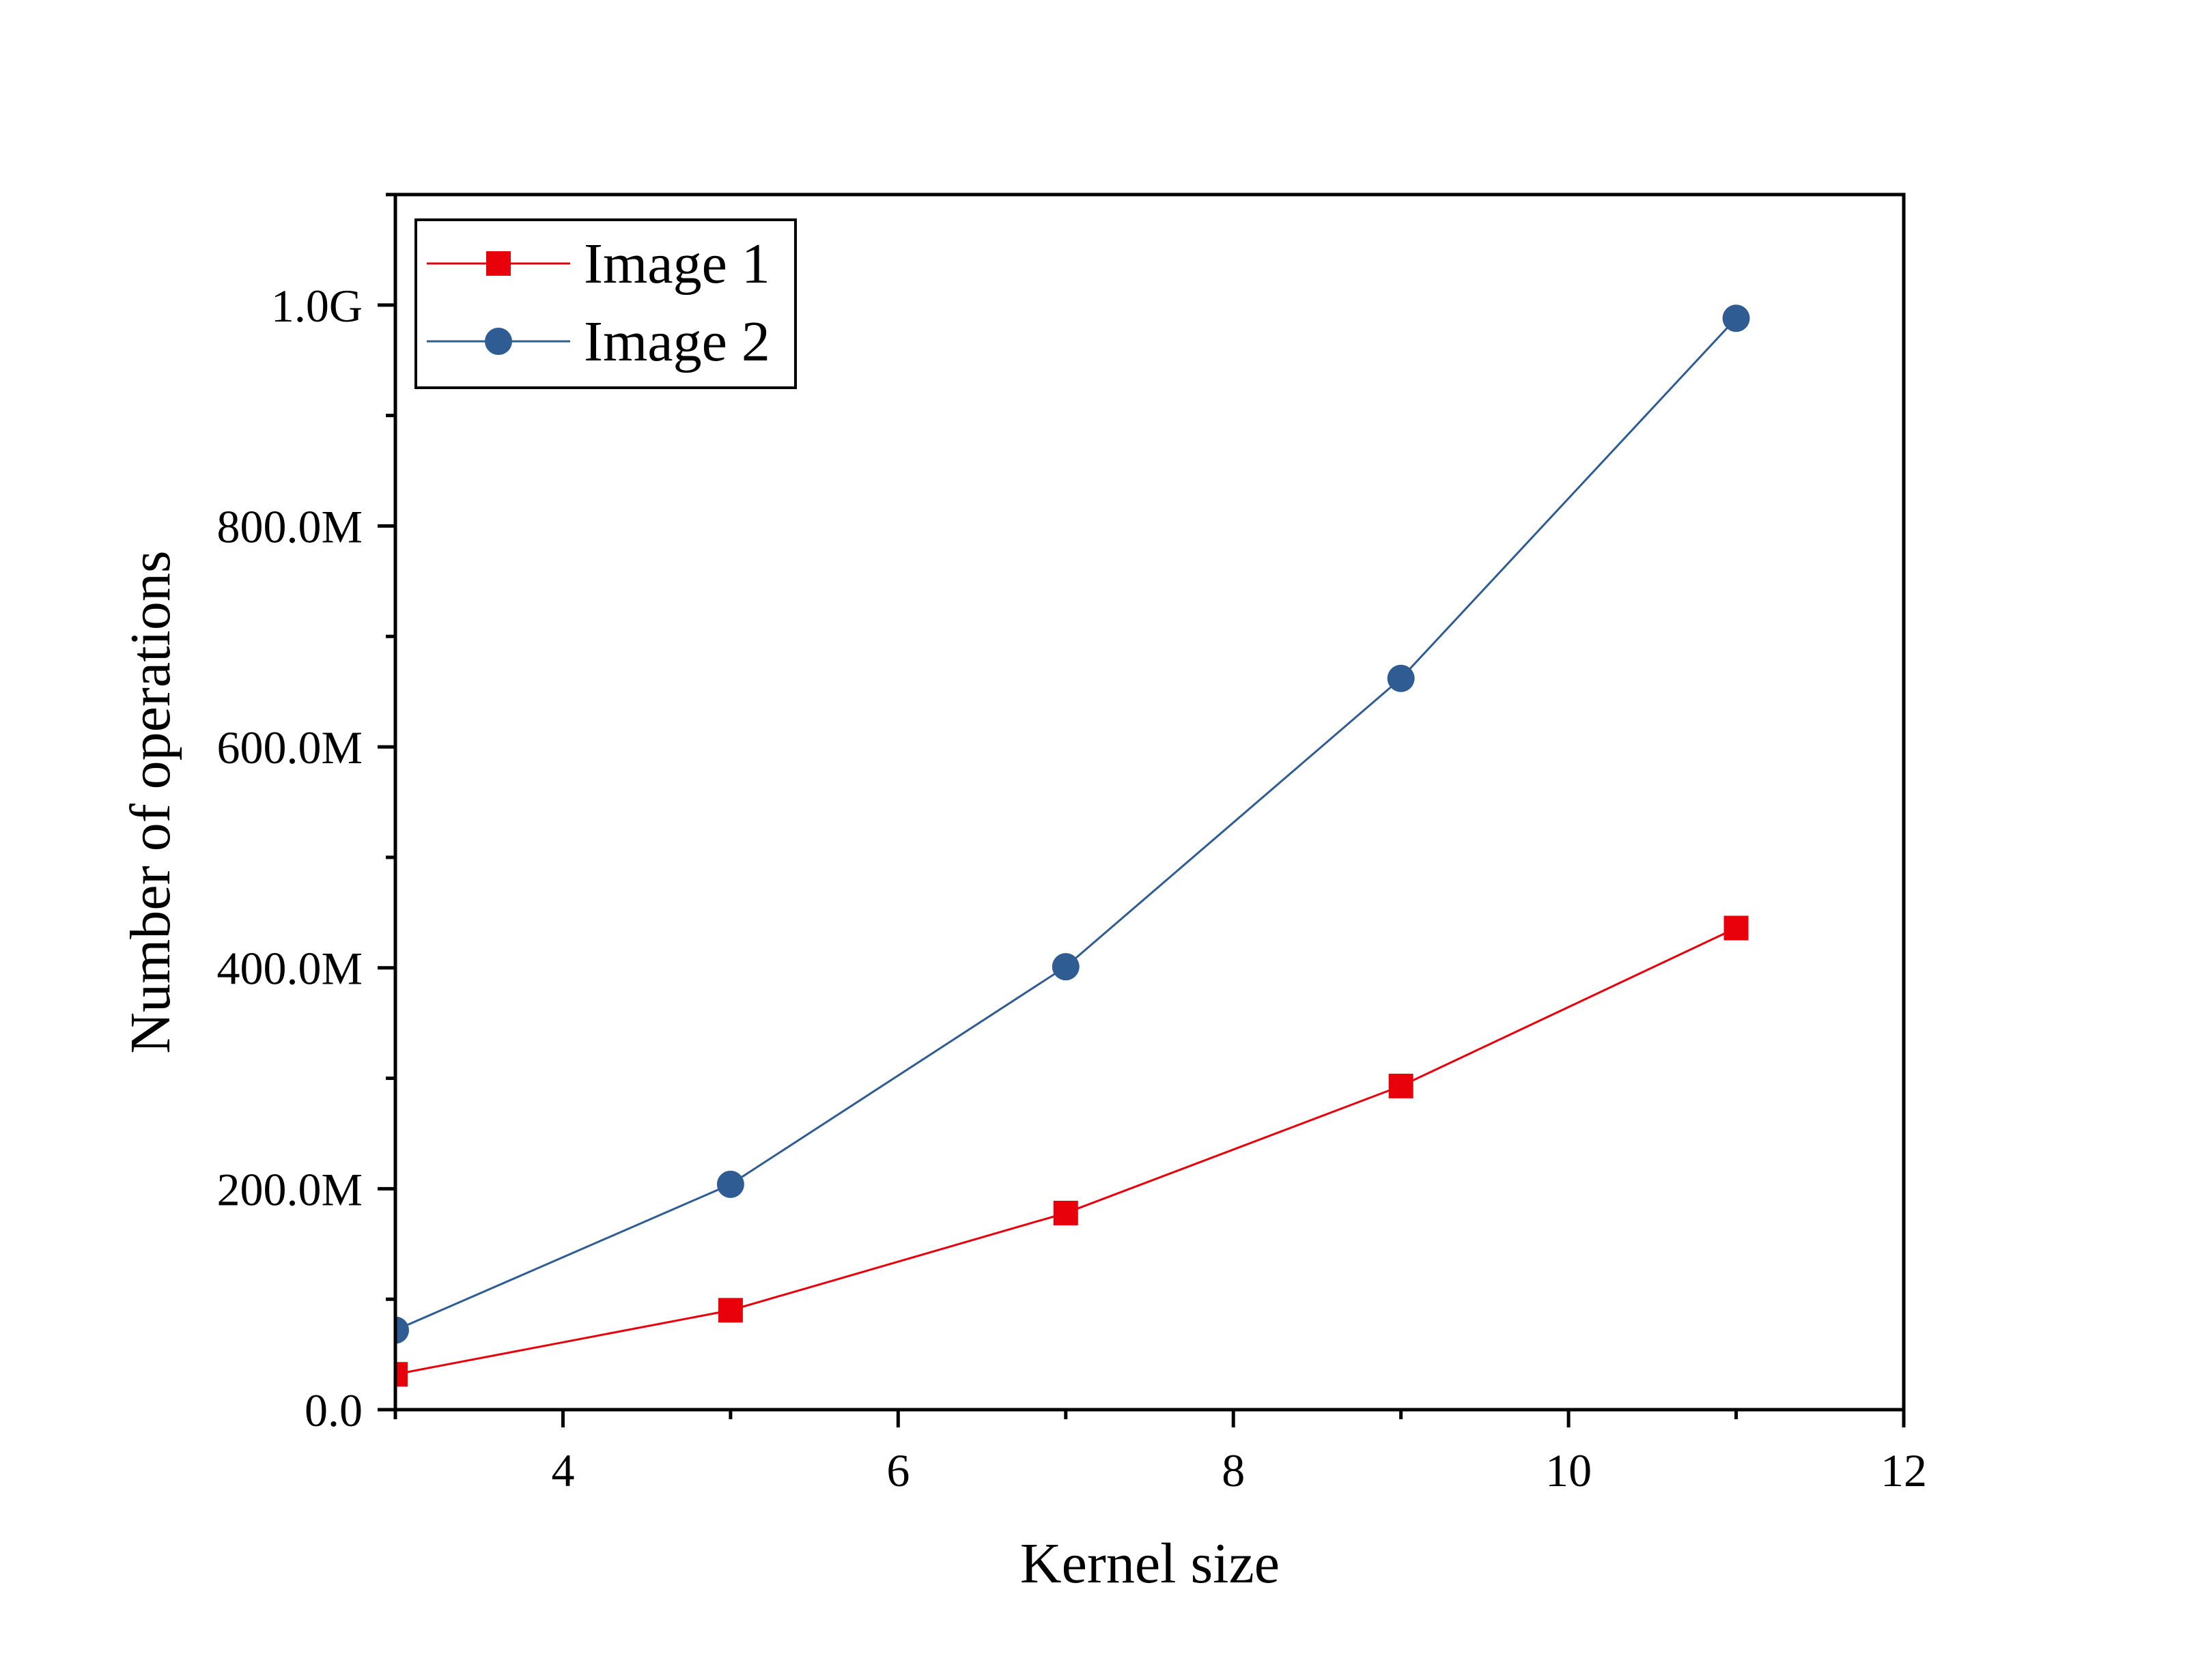  Describe the element at coordinates (1150, 1563) in the screenshot. I see `x-axis-title: Kernel size` at that location.